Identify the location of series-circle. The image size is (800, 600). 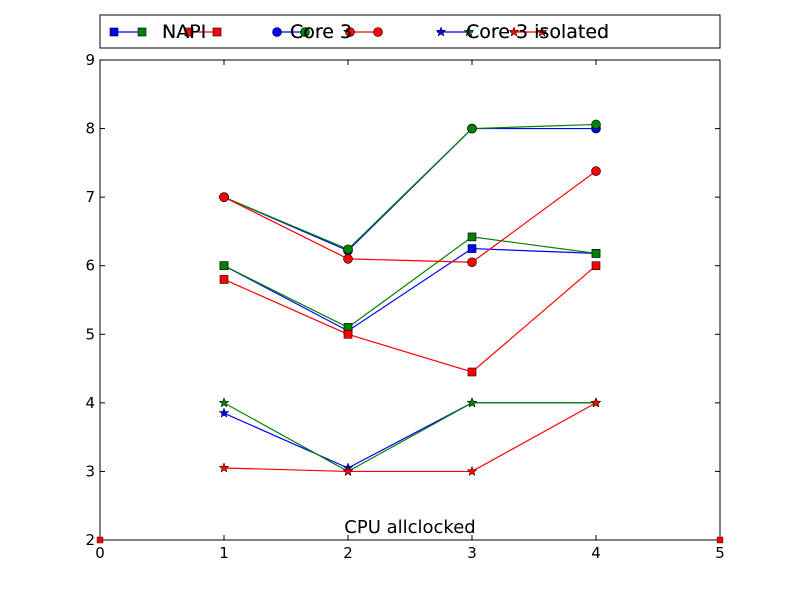
(410, 217).